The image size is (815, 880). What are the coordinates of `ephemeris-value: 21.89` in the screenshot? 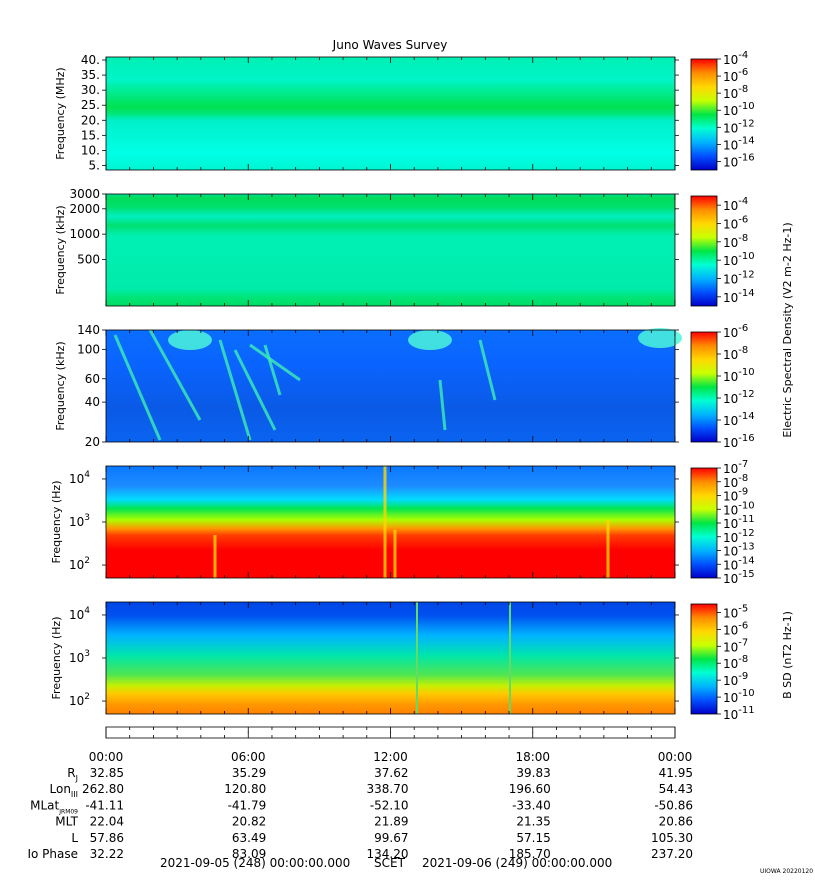 It's located at (391, 822).